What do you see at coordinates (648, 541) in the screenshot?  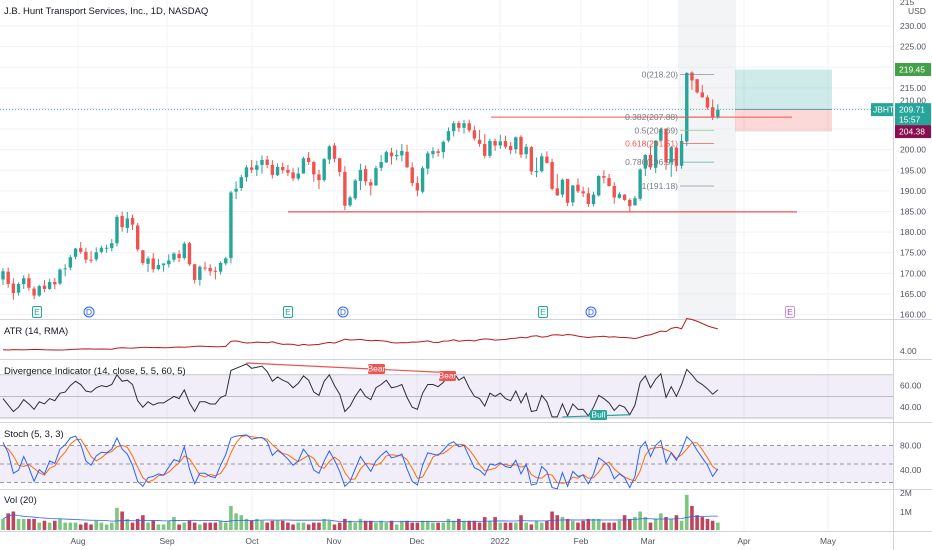 I see `time-tick: Mar` at bounding box center [648, 541].